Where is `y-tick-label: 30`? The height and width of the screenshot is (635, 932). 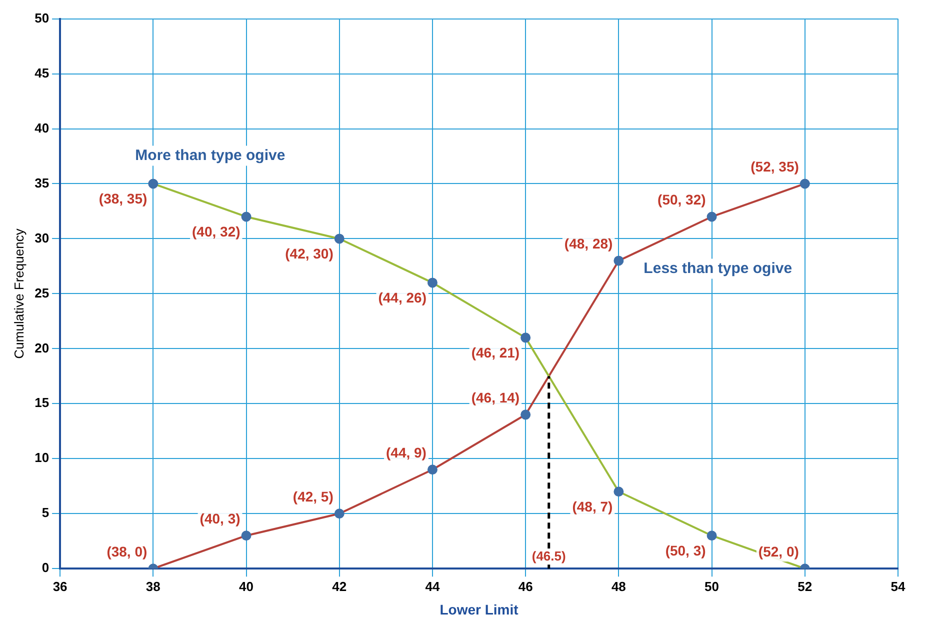
y-tick-label: 30 is located at coordinates (42, 238).